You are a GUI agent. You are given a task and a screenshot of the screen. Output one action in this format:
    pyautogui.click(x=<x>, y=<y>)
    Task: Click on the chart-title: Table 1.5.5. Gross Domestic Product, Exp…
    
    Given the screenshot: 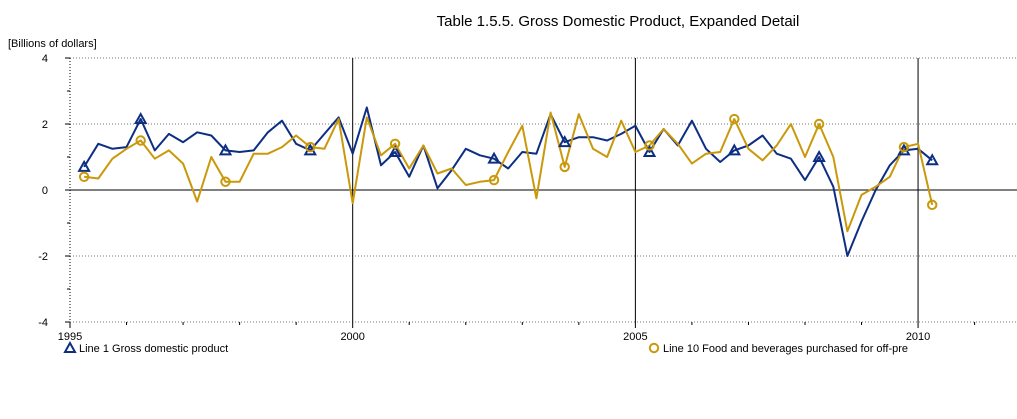 What is the action you would take?
    pyautogui.click(x=618, y=21)
    